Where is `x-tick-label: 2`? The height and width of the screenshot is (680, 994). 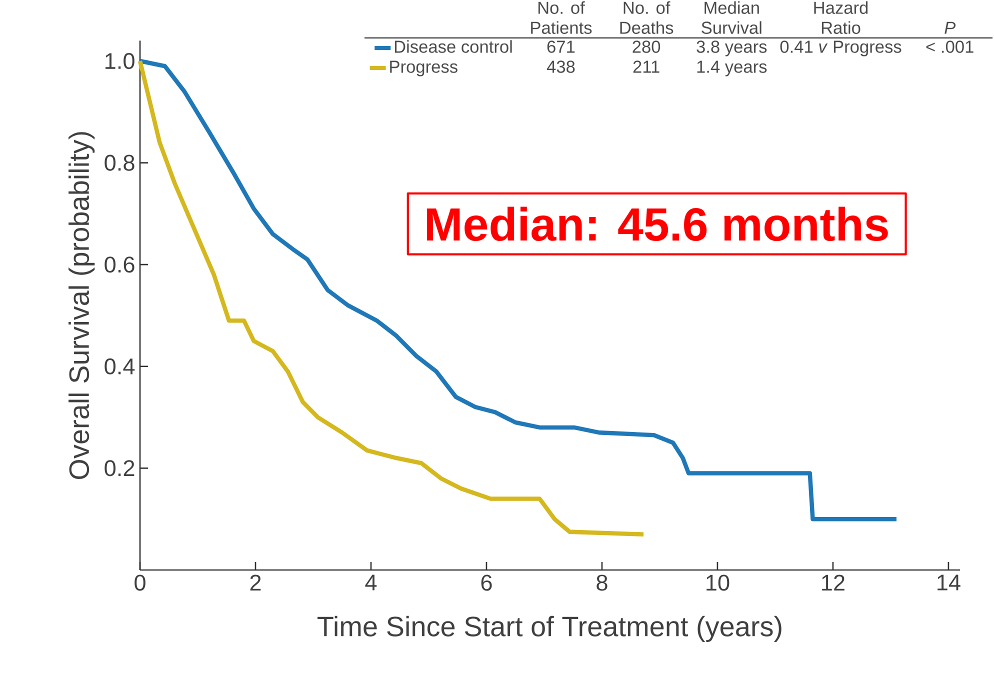 x-tick-label: 2 is located at coordinates (255, 582).